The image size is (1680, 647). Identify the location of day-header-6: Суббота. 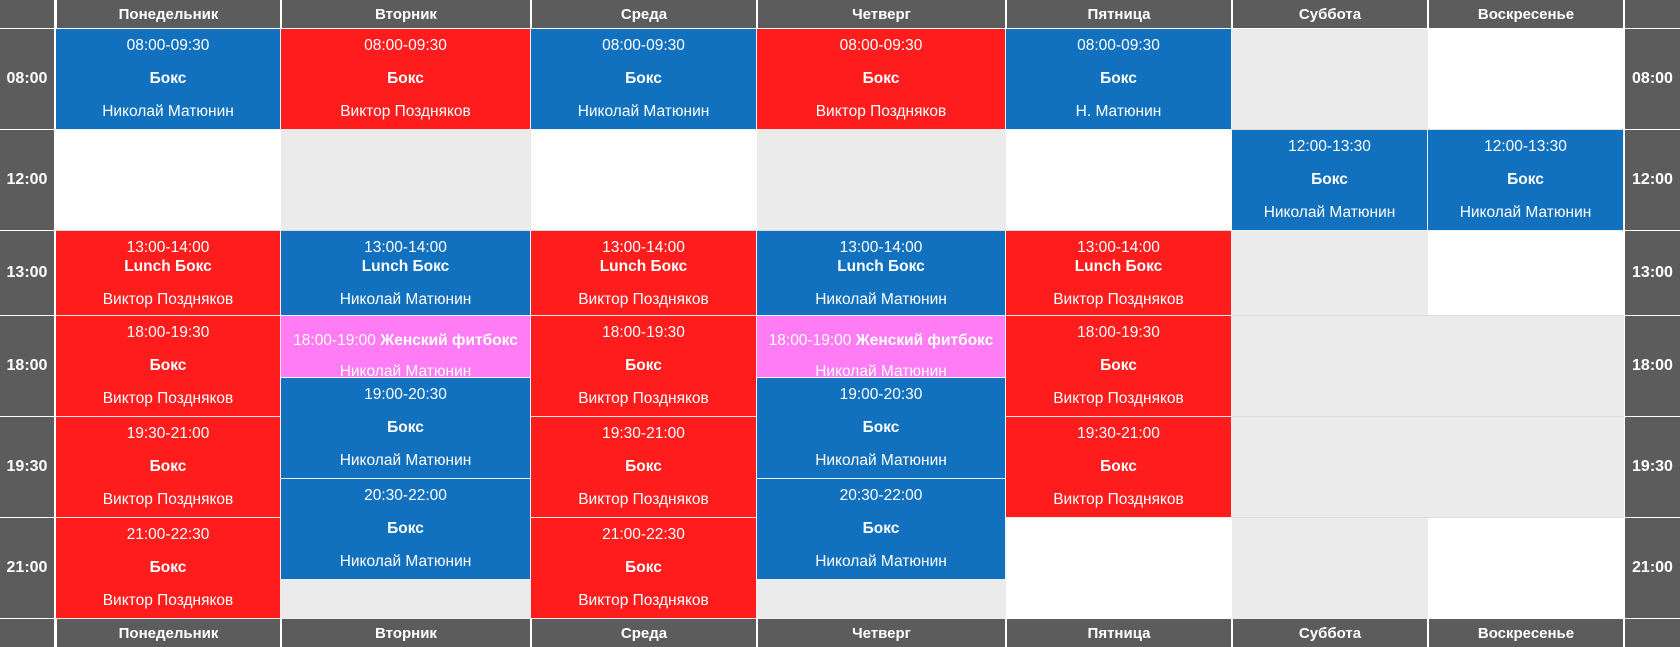
(1330, 14).